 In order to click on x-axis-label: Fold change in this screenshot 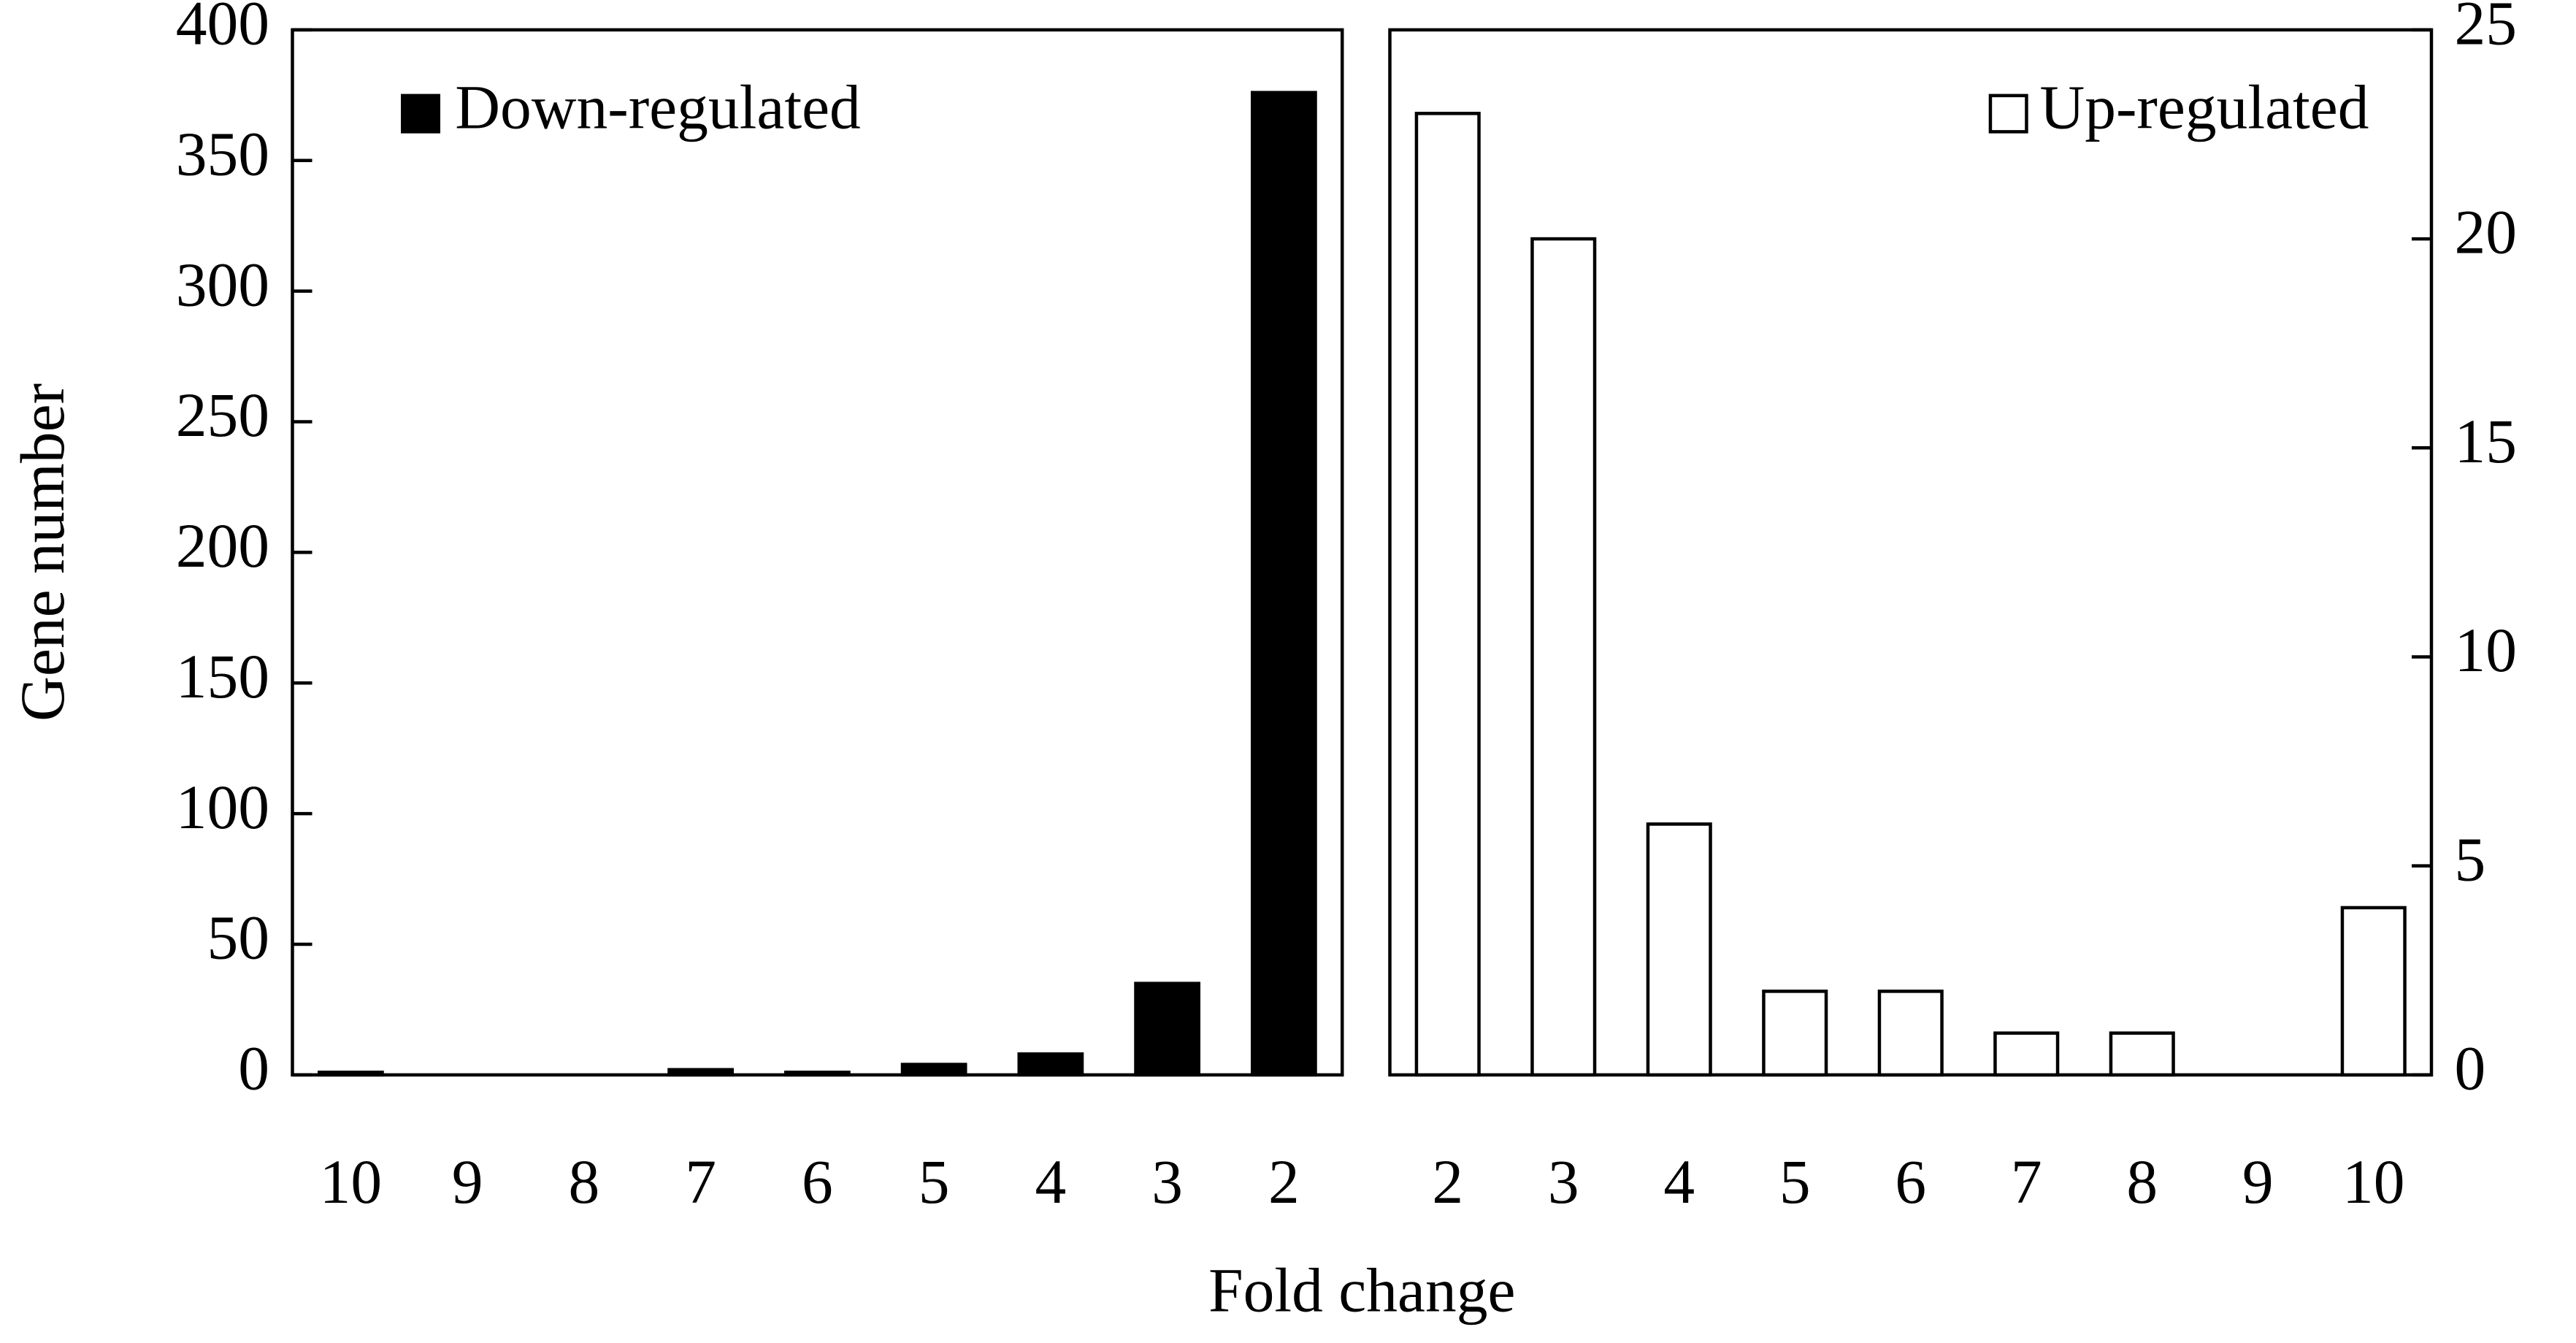, I will do `click(1361, 1290)`.